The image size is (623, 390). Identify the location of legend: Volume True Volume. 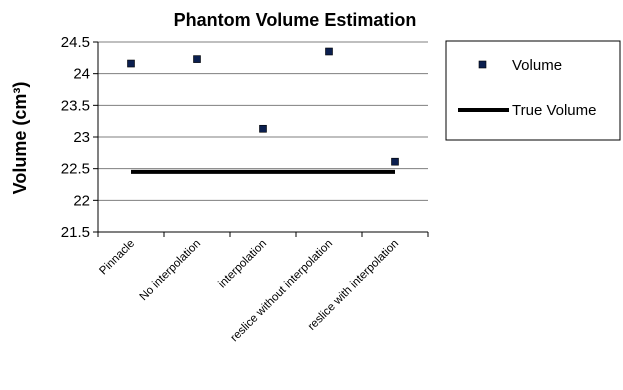
(533, 90).